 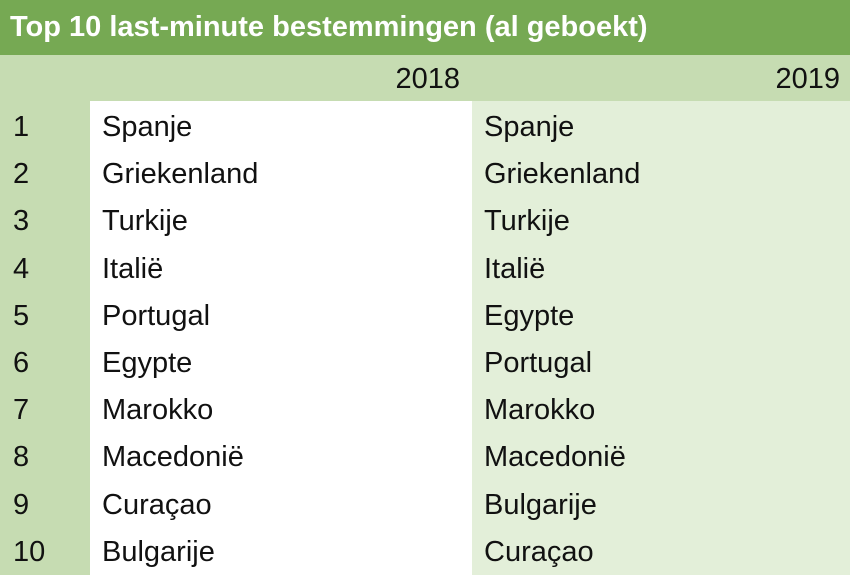 I want to click on destination-2019: Bulgarije, so click(x=540, y=504).